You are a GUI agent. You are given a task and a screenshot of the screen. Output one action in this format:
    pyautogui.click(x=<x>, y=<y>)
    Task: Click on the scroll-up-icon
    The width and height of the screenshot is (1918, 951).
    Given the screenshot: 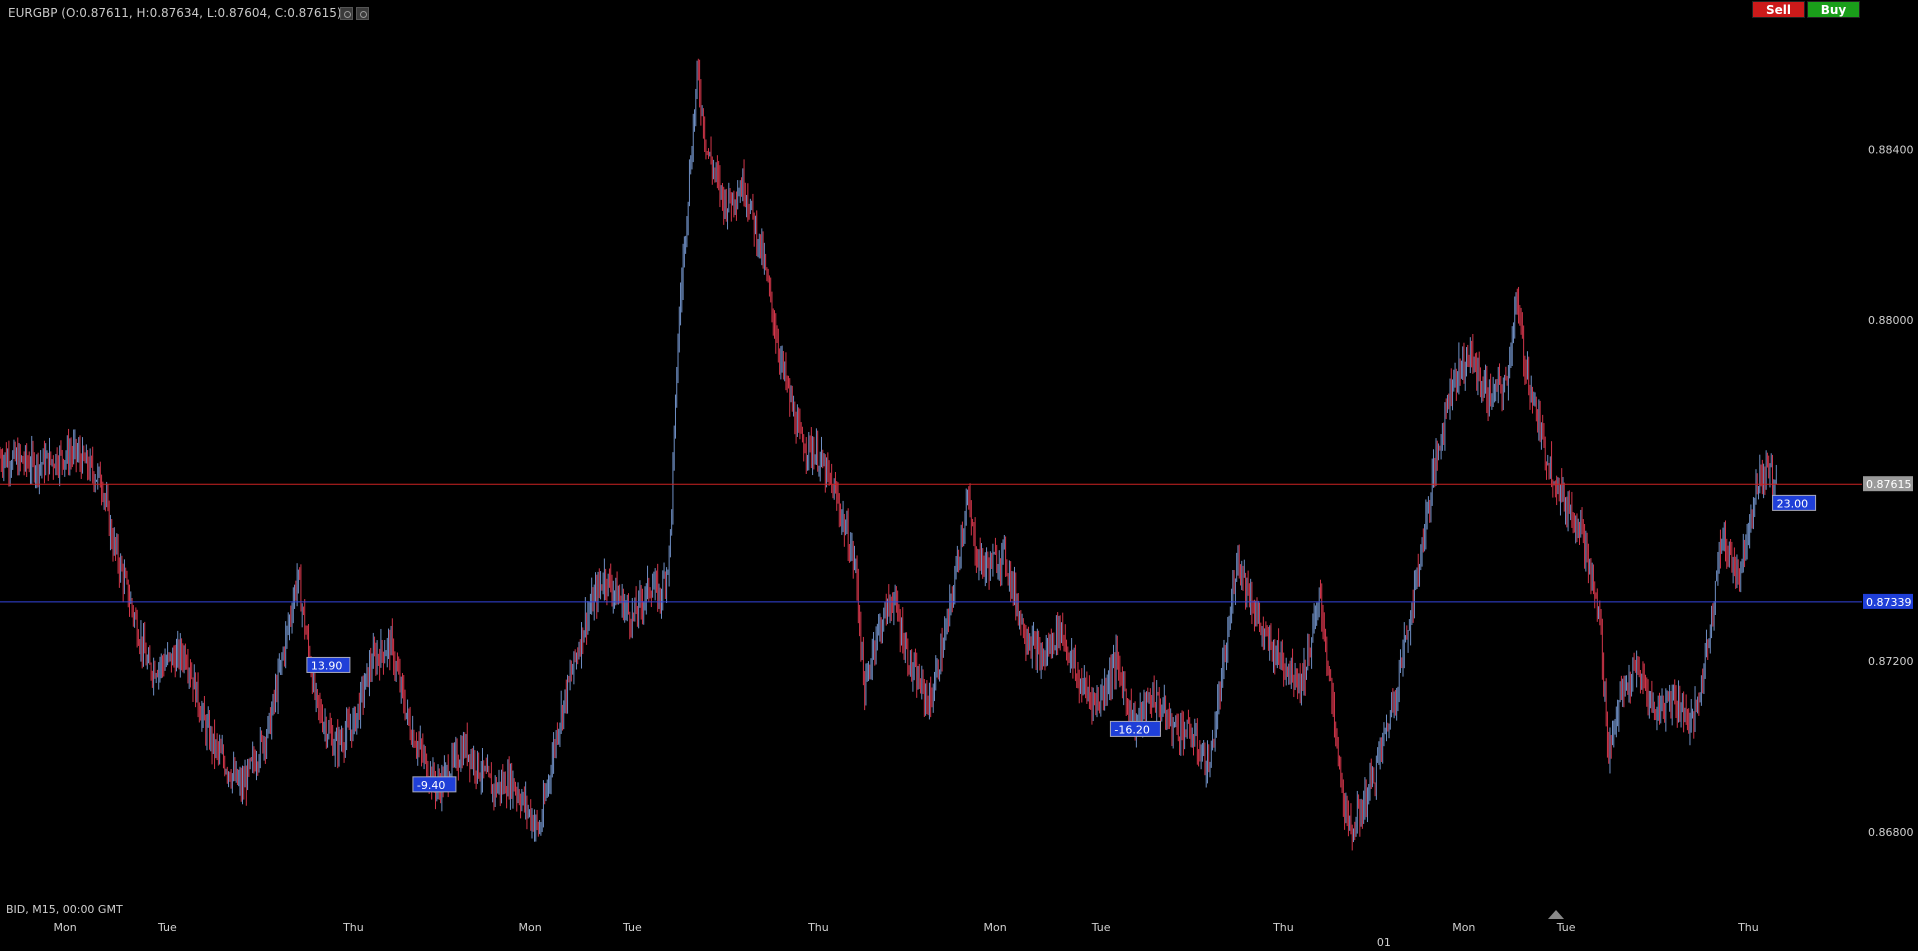 What is the action you would take?
    pyautogui.click(x=1556, y=914)
    